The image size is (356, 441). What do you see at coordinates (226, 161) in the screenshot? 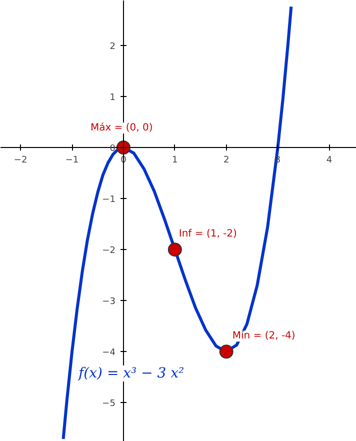
I see `x-tick-label: 2` at bounding box center [226, 161].